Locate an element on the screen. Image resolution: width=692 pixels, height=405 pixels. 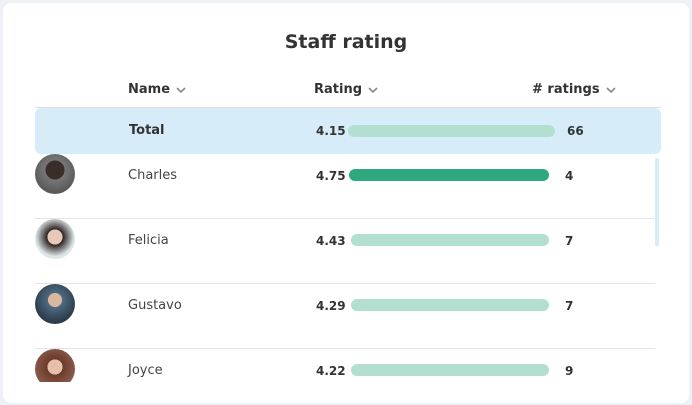
staff-name: Charles is located at coordinates (153, 175).